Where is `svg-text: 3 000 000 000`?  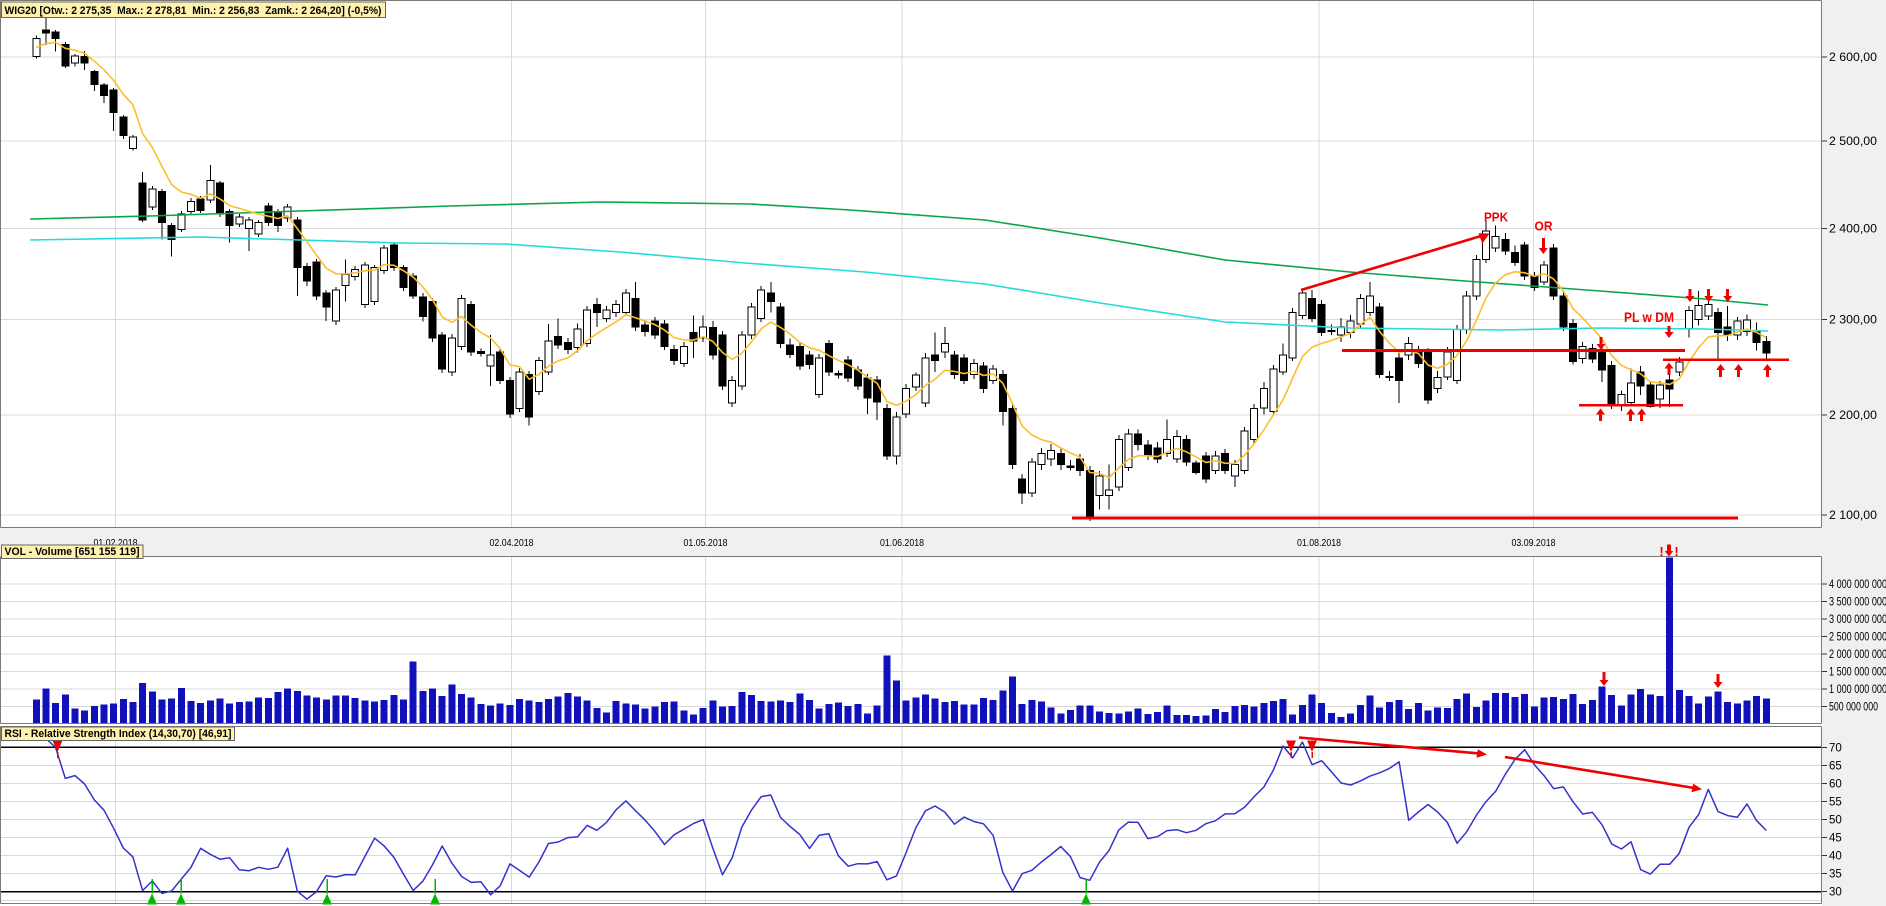 svg-text: 3 000 000 000 is located at coordinates (1857, 620).